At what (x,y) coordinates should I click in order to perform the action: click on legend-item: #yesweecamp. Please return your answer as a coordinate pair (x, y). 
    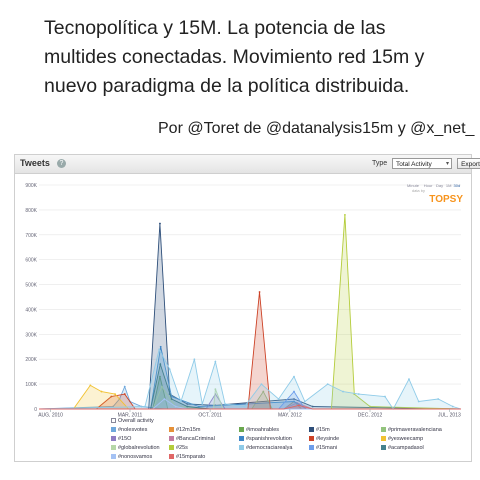
    Looking at the image, I should click on (402, 439).